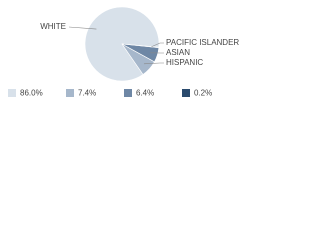 The image size is (320, 240). Describe the element at coordinates (53, 26) in the screenshot. I see `slice-label: WHITE` at that location.